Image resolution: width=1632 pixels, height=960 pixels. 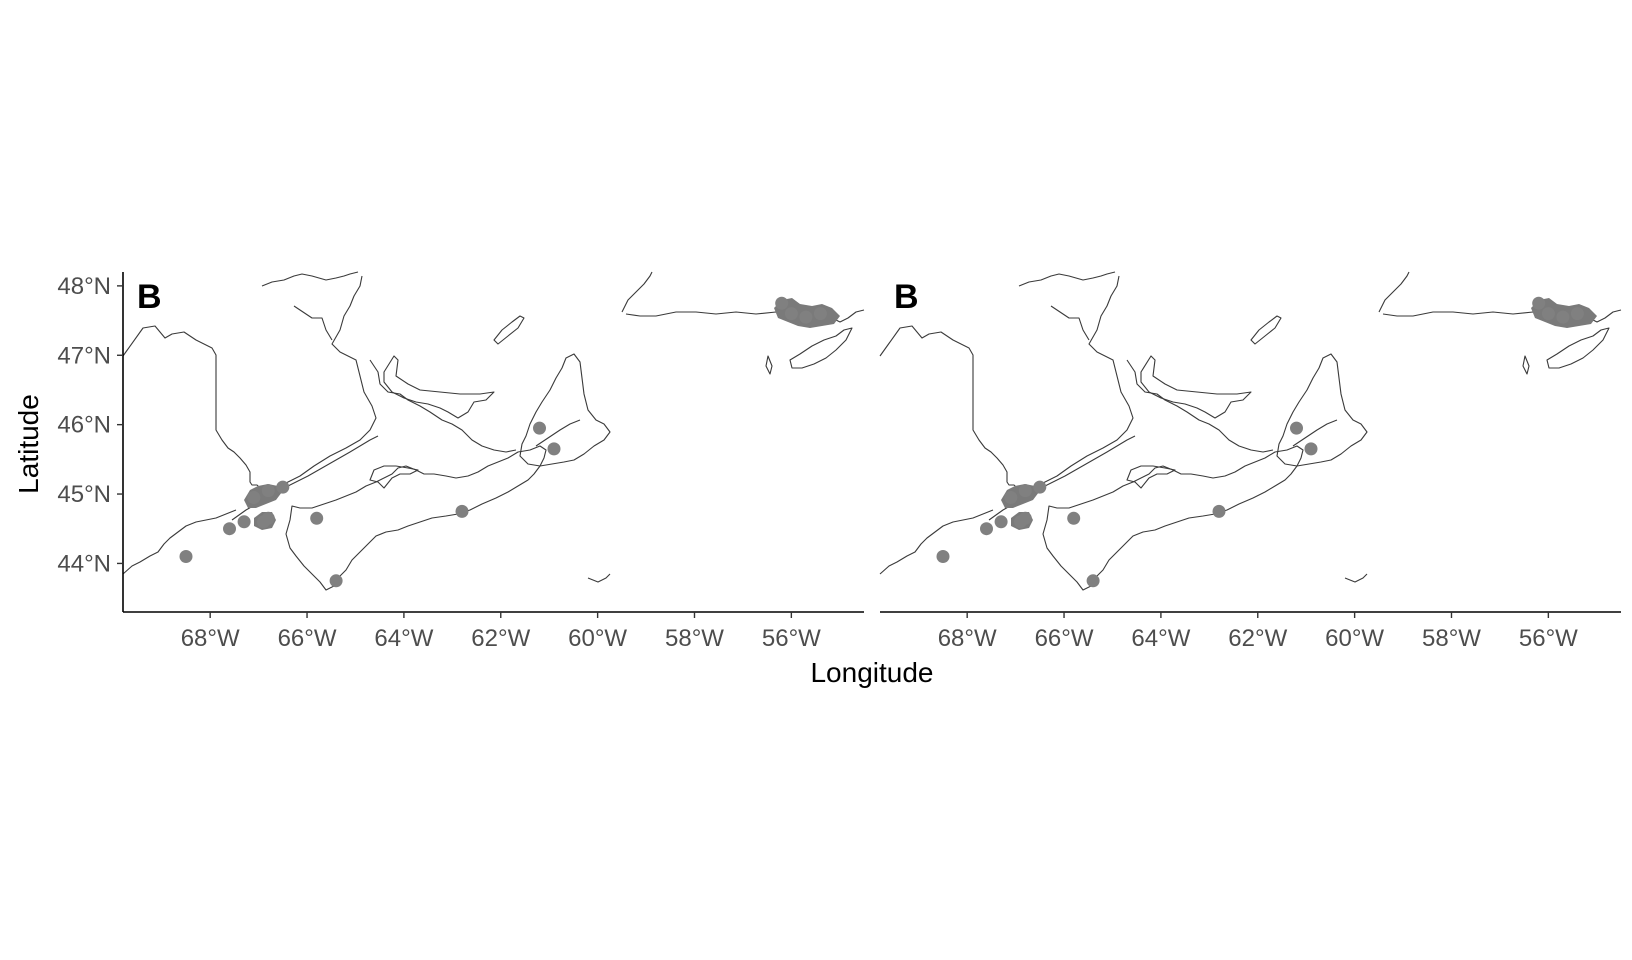 What do you see at coordinates (28, 444) in the screenshot?
I see `y-axis-title: Latitude` at bounding box center [28, 444].